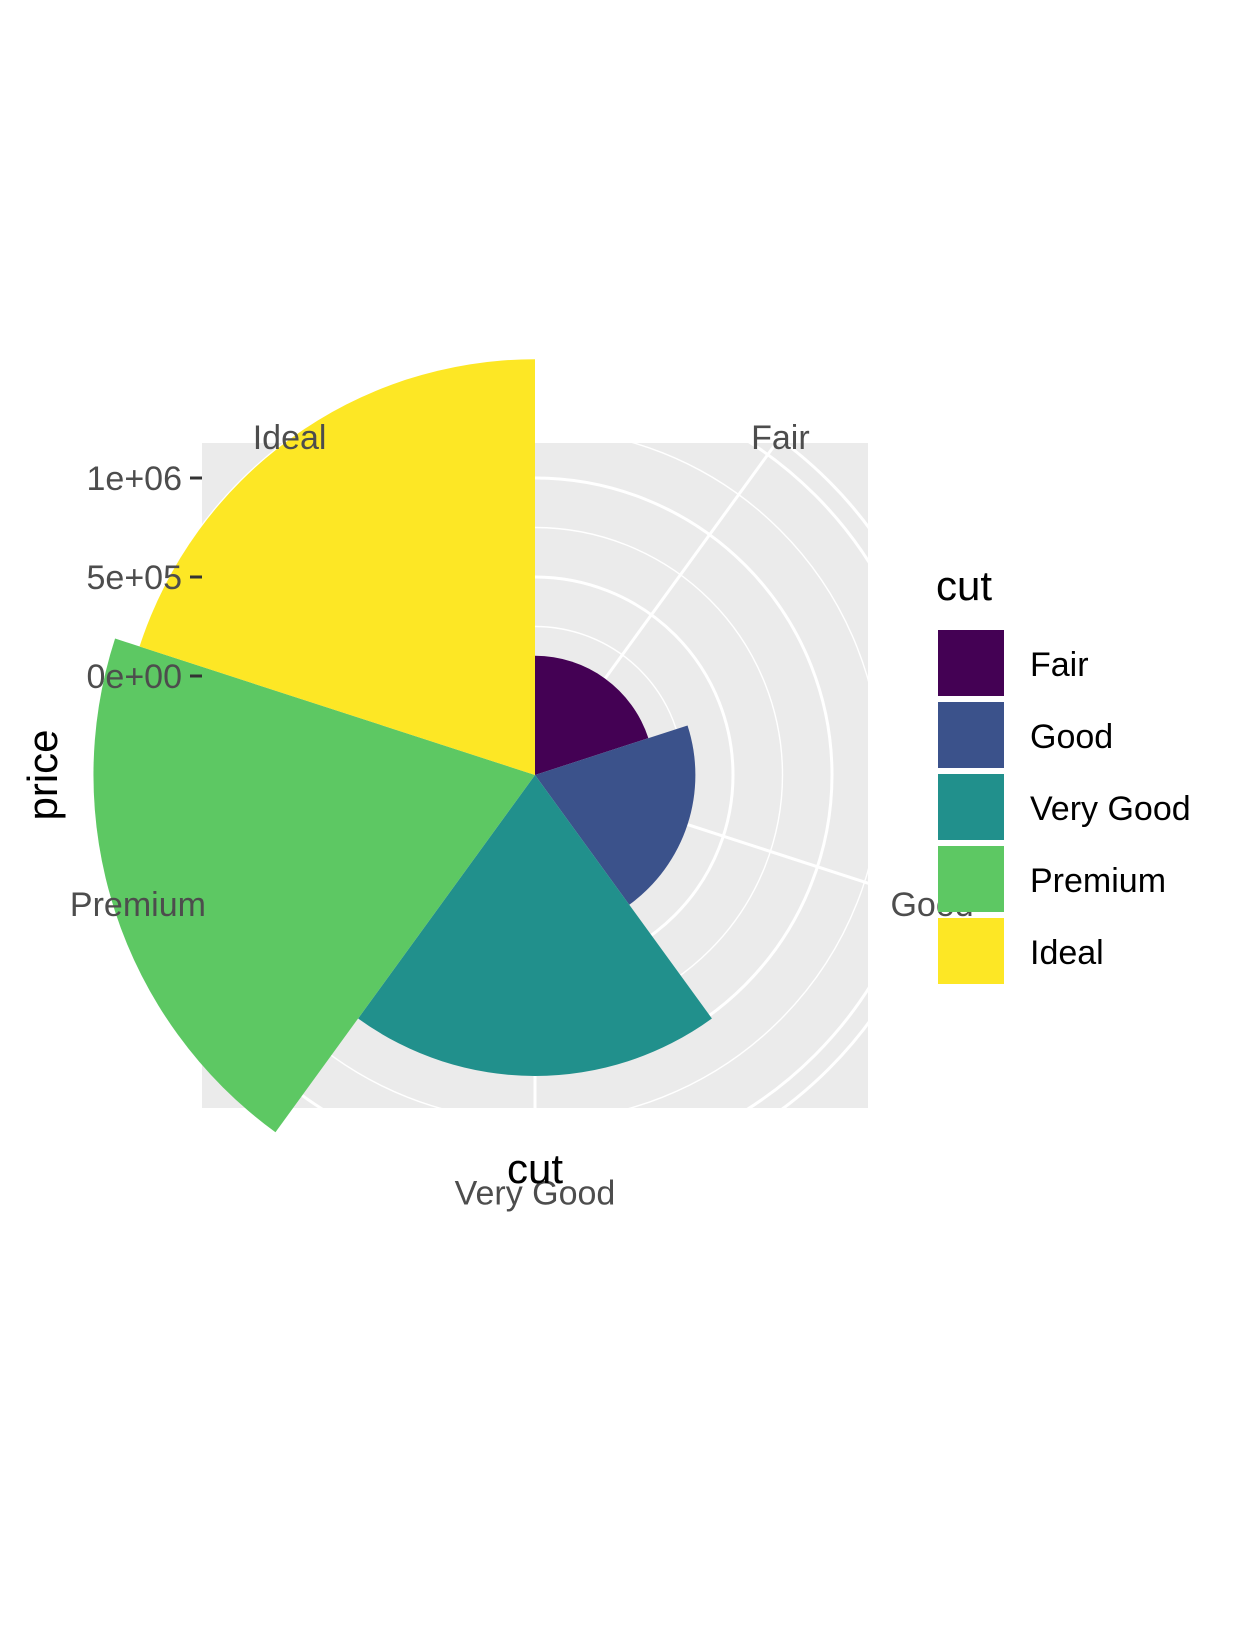  What do you see at coordinates (135, 479) in the screenshot?
I see `y-tick-label: 1e+06` at bounding box center [135, 479].